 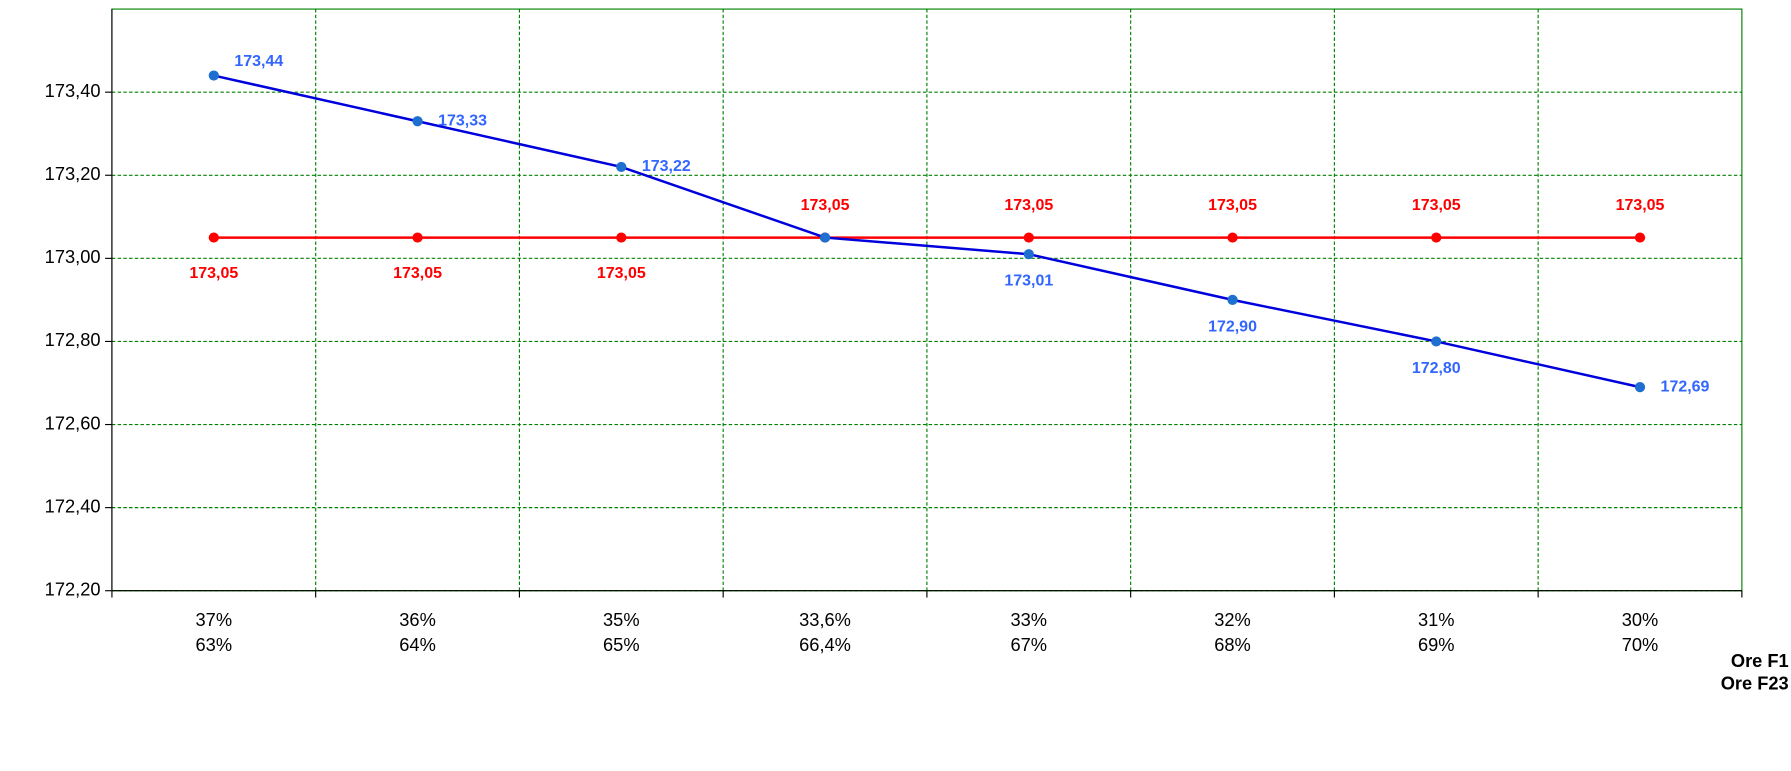 What do you see at coordinates (73, 423) in the screenshot?
I see `y-tick-label: 172,60` at bounding box center [73, 423].